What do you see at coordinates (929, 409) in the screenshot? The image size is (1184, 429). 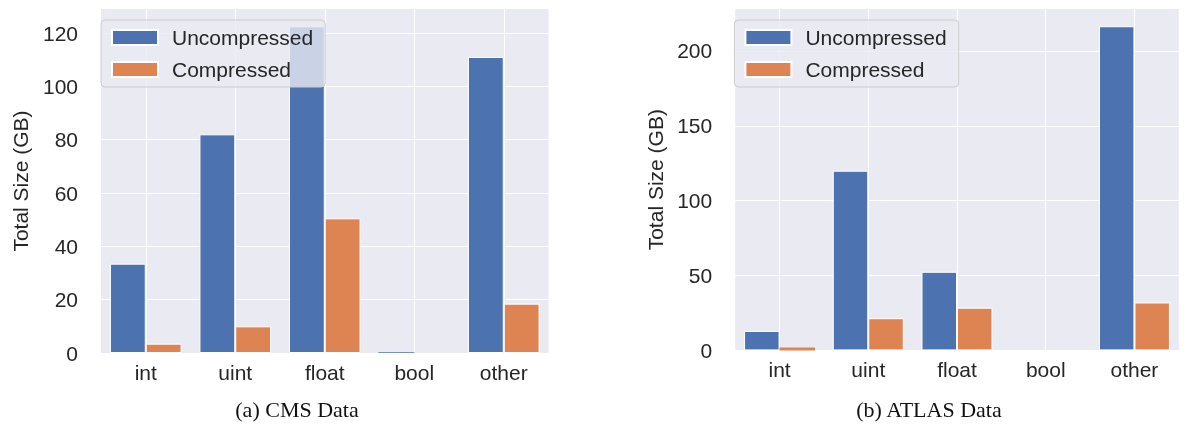 I see `text: (b) ATLAS Data` at bounding box center [929, 409].